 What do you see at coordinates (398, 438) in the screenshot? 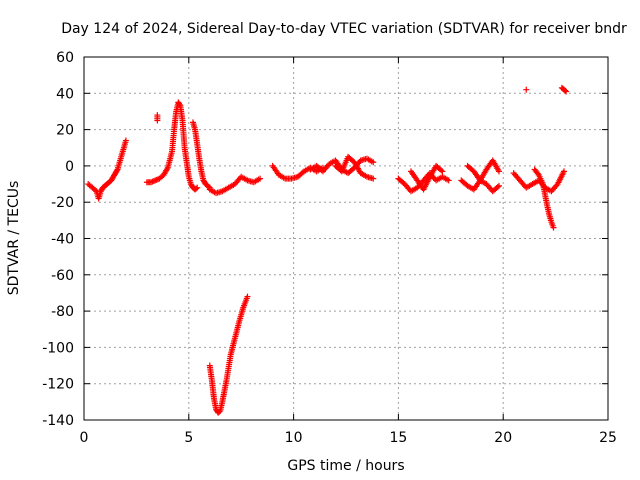
I see `x-tick-label: 15` at bounding box center [398, 438].